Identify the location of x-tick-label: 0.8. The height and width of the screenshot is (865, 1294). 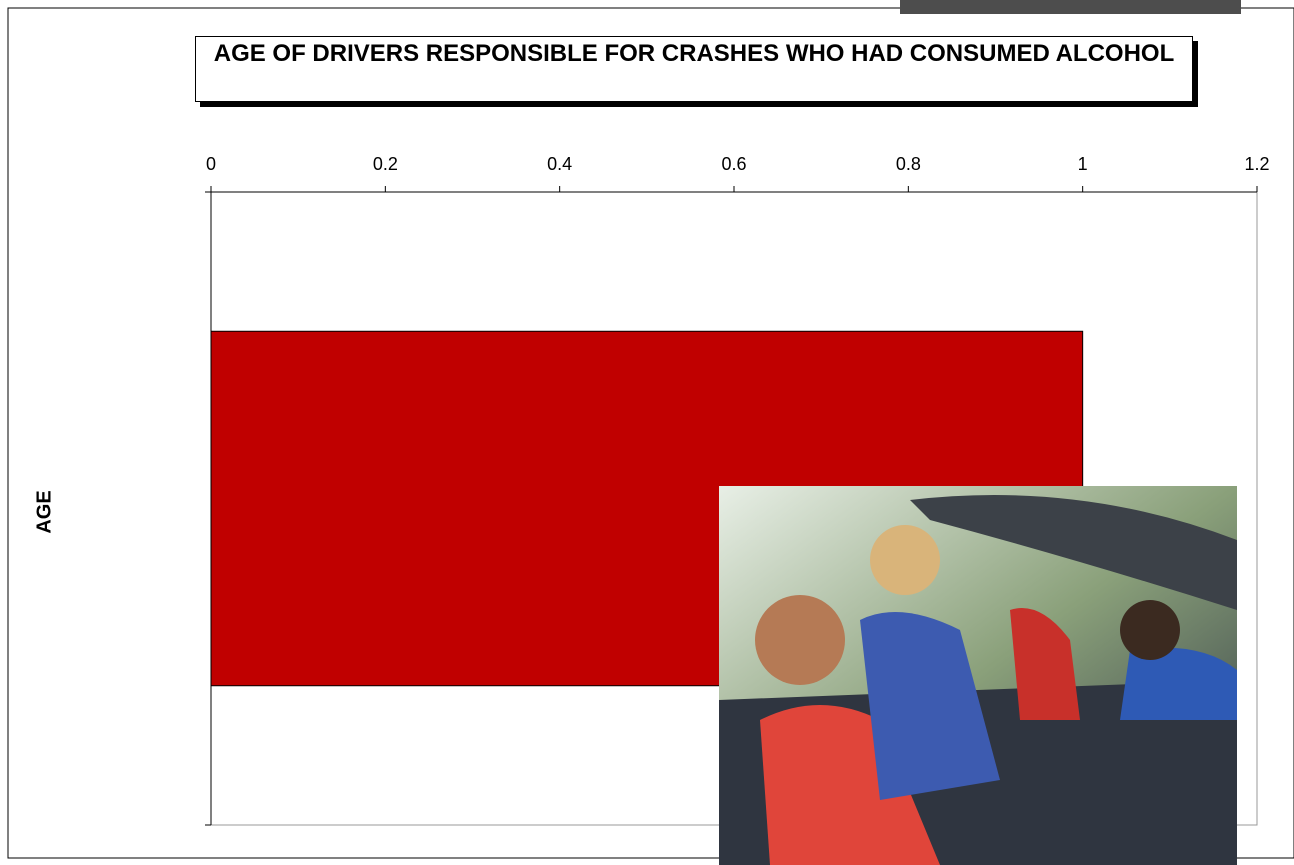
(908, 164).